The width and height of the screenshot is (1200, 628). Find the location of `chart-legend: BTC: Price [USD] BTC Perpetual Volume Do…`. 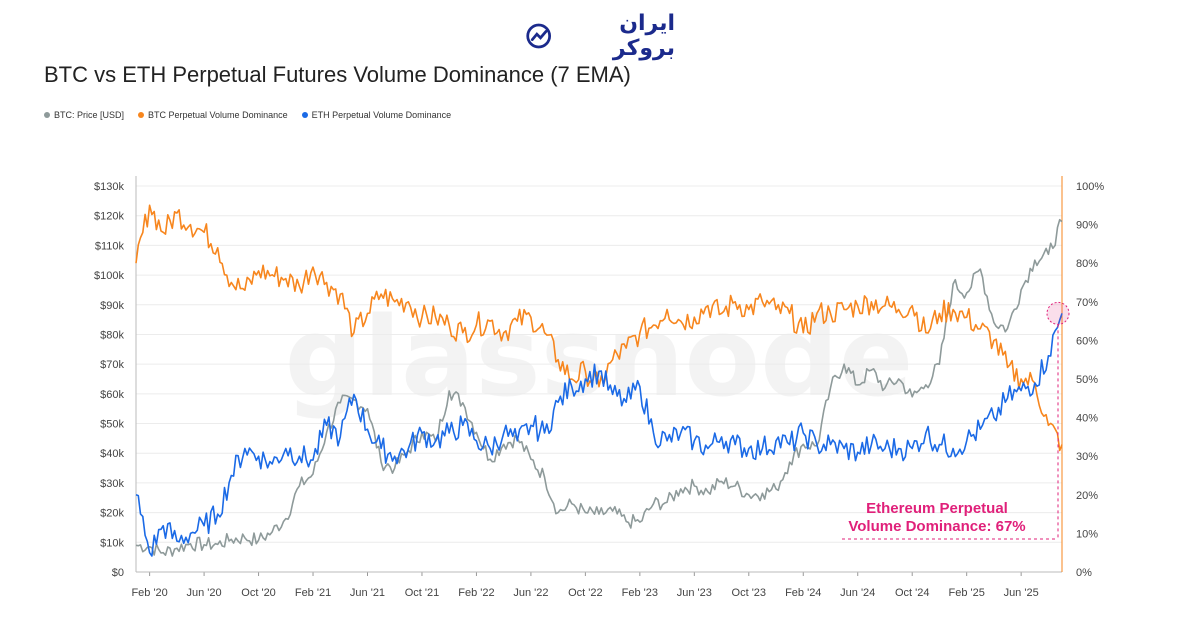

chart-legend: BTC: Price [USD] BTC Perpetual Volume Do… is located at coordinates (247, 115).